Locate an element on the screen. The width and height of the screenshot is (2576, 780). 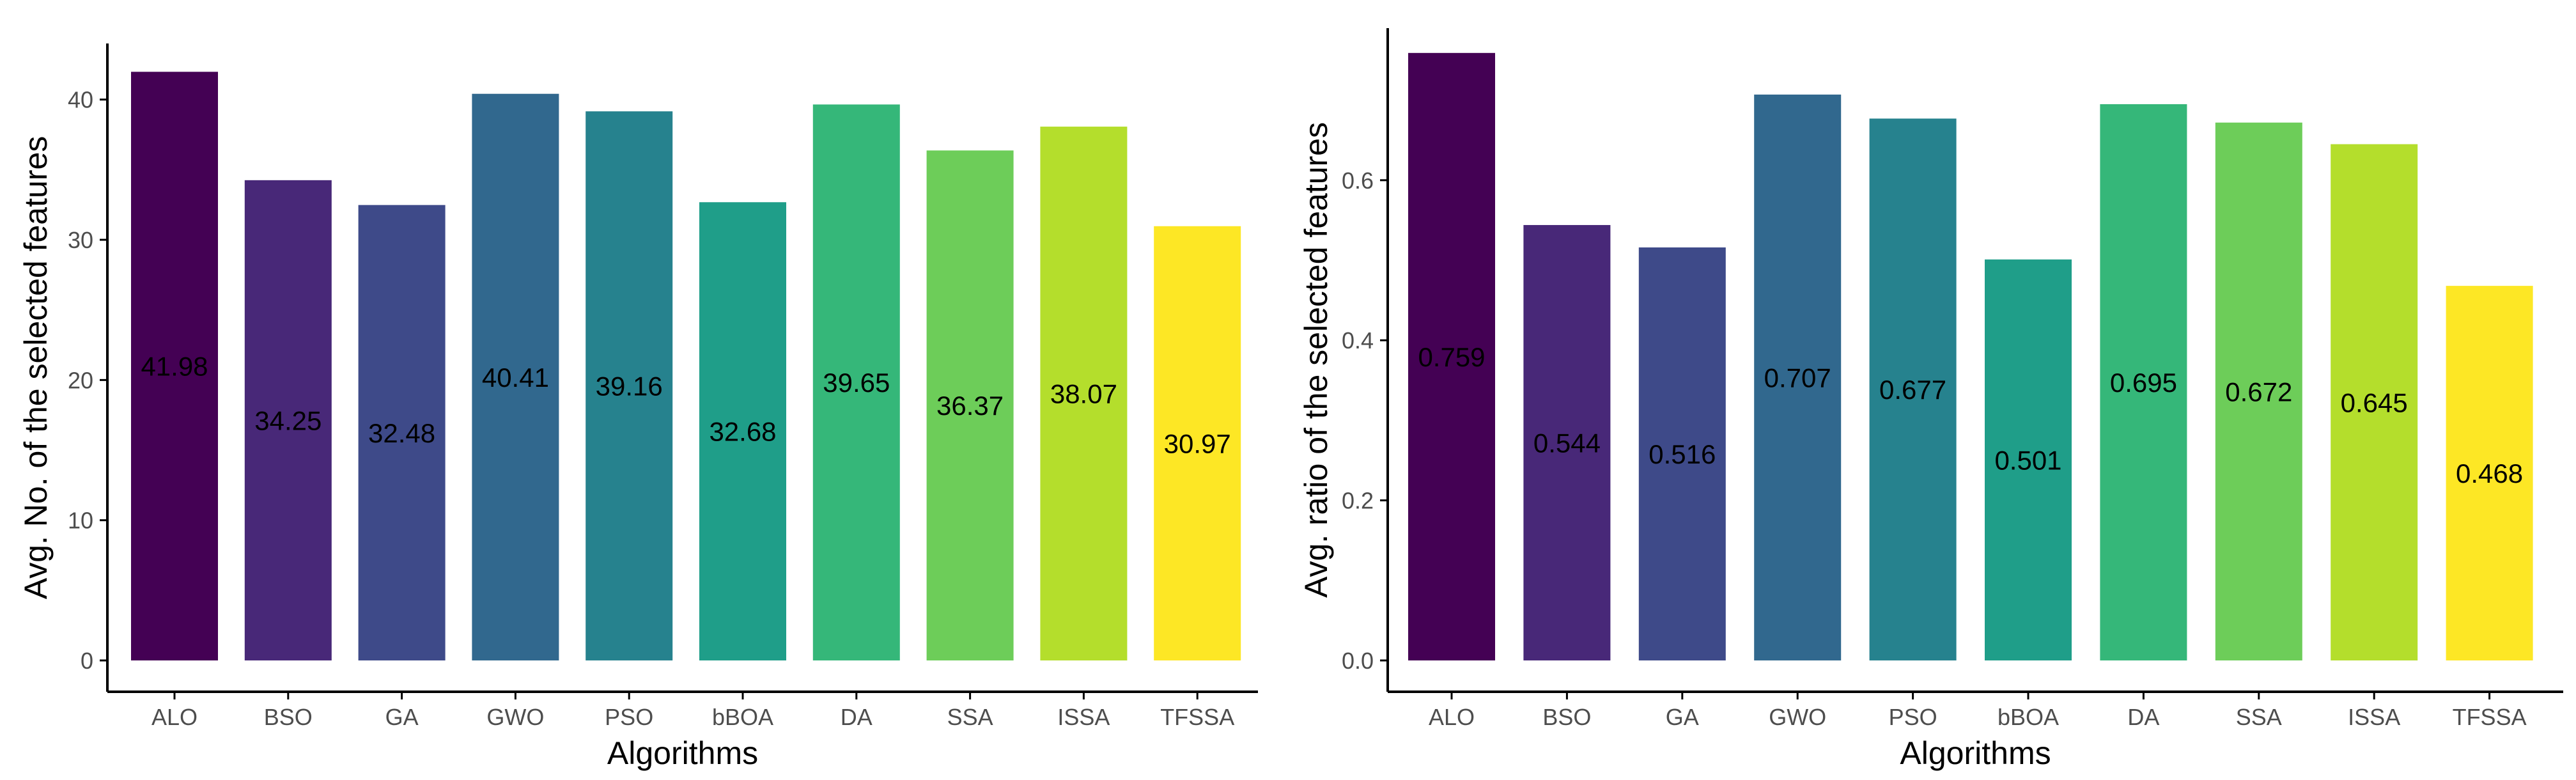
y-tick-label: 20 is located at coordinates (80, 380).